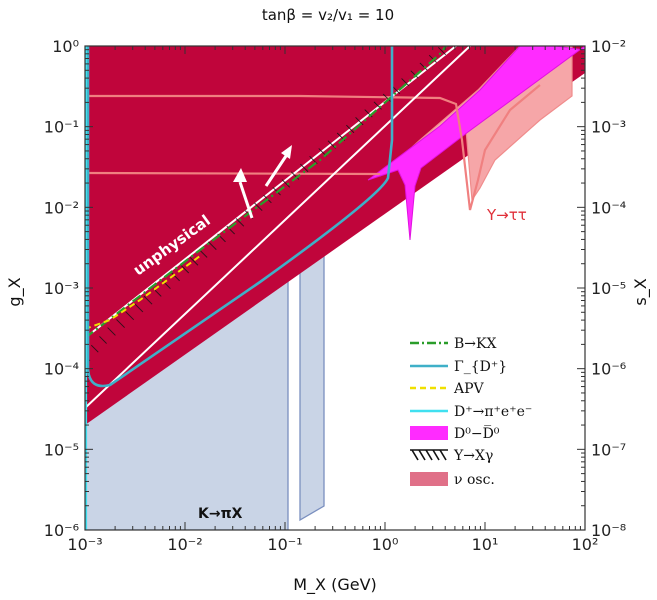  Describe the element at coordinates (143, 292) in the screenshot. I see `apv-curve` at that location.